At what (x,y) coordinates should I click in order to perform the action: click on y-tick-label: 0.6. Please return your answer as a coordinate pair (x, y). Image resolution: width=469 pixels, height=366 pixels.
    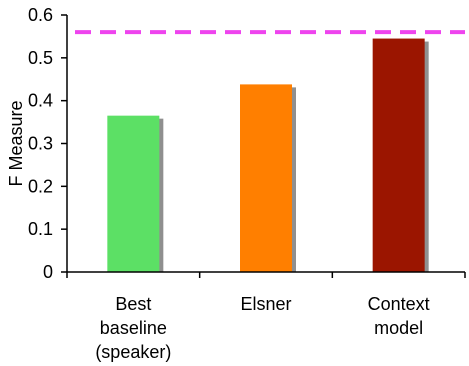
    Looking at the image, I should click on (40, 15).